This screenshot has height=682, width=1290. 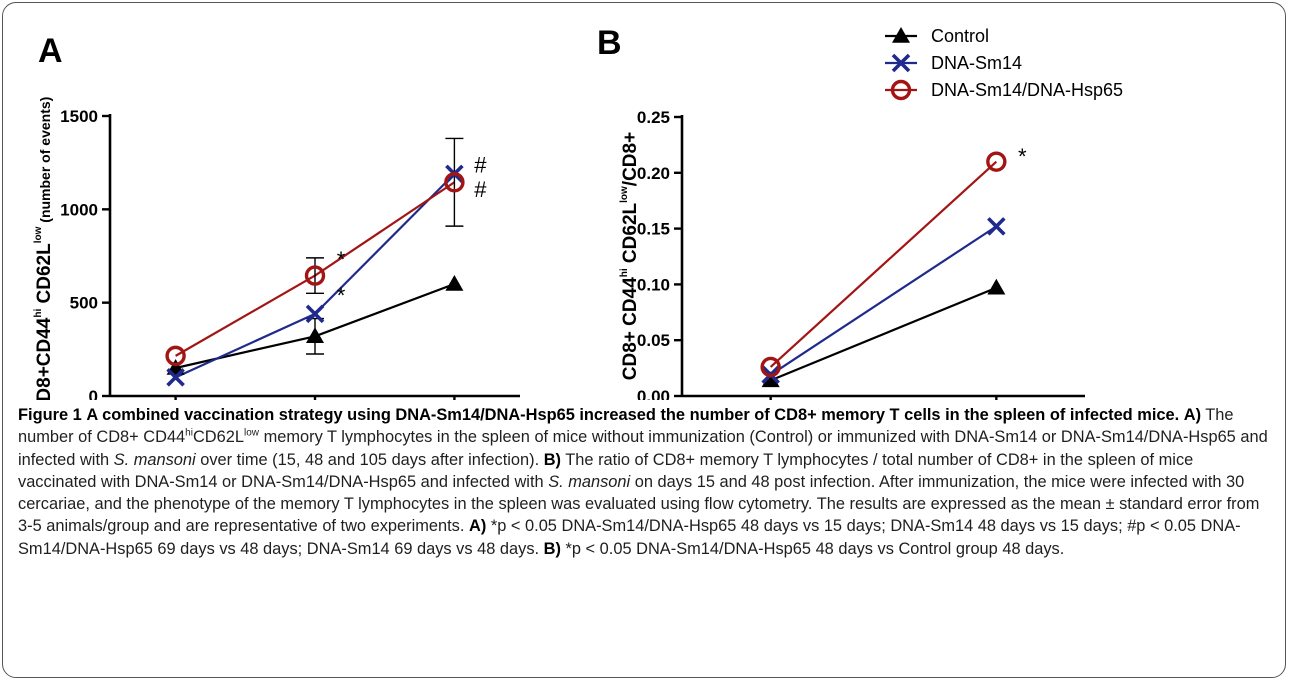 I want to click on panel-b-series-dna-sm14-dna-hsp65-line, so click(x=883, y=264).